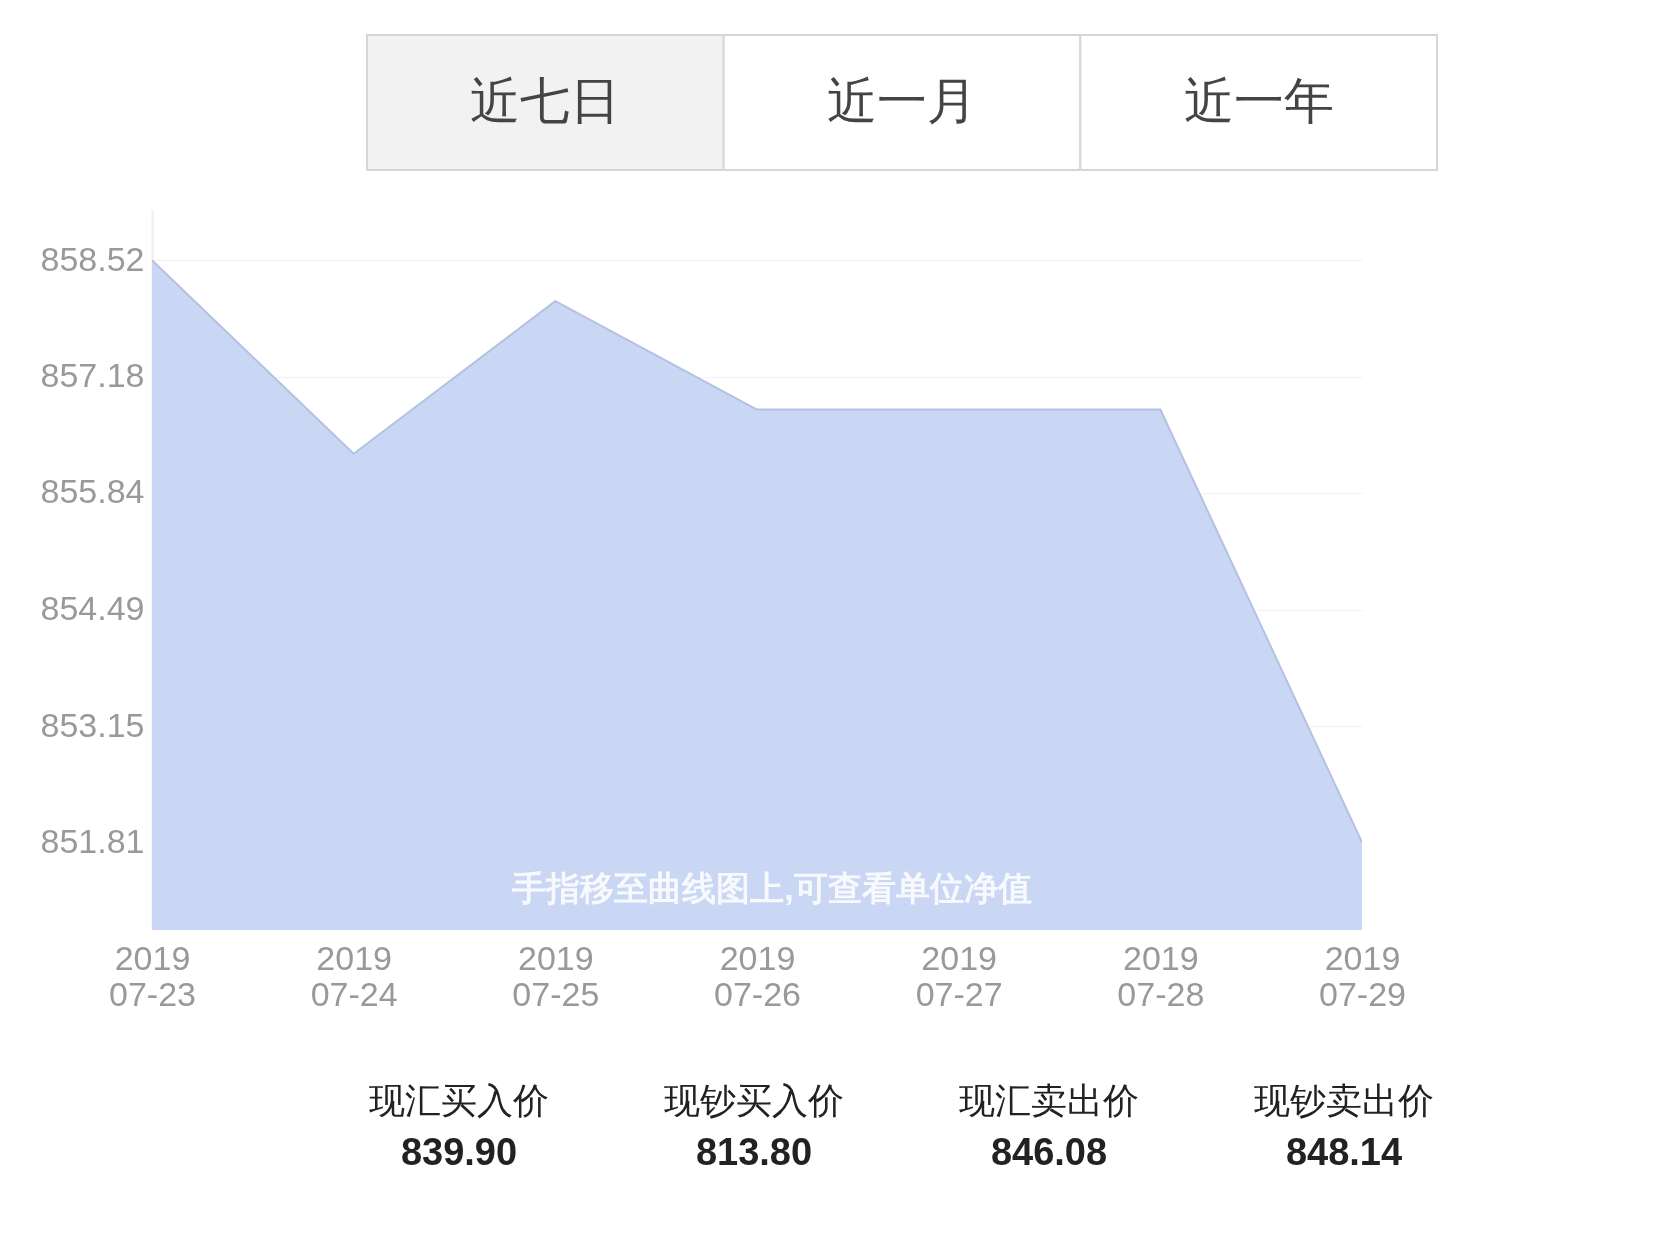 This screenshot has height=1246, width=1660. What do you see at coordinates (902, 101) in the screenshot?
I see `text: 近一月` at bounding box center [902, 101].